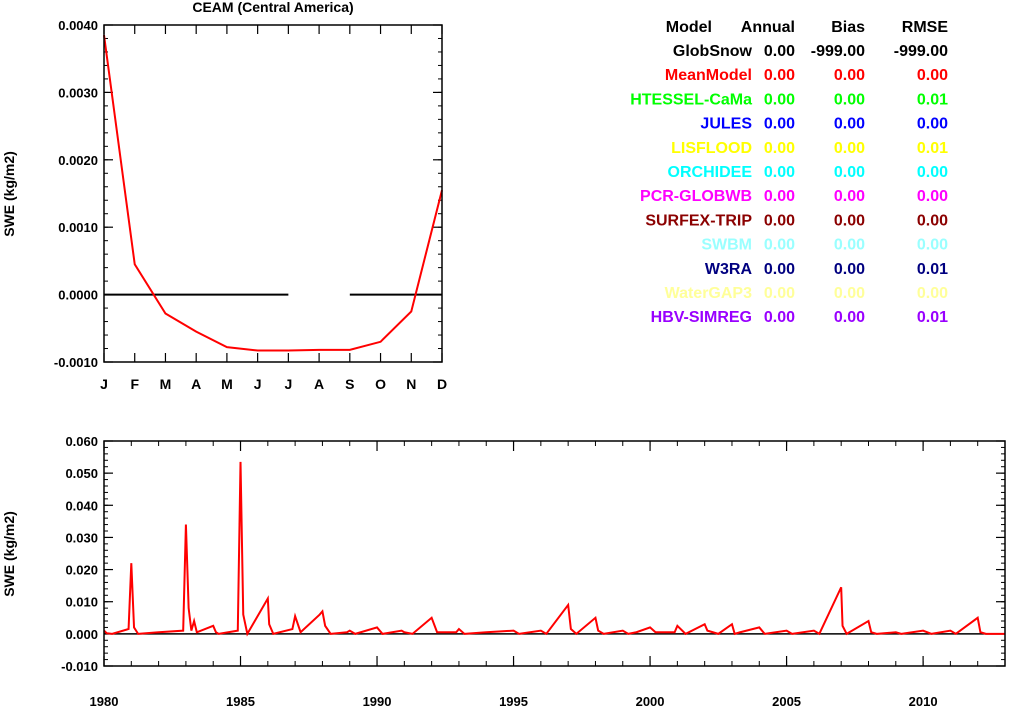 The width and height of the screenshot is (1025, 711). What do you see at coordinates (240, 701) in the screenshot?
I see `x-tick-label: 1985` at bounding box center [240, 701].